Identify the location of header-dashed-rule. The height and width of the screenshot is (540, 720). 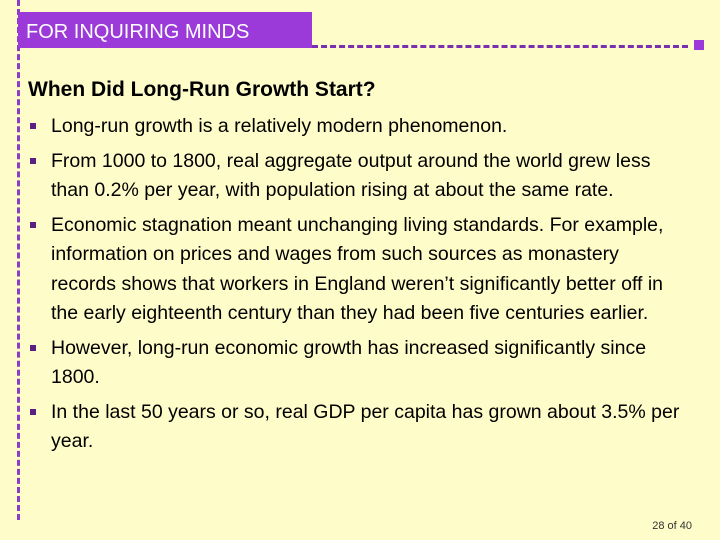
(500, 46).